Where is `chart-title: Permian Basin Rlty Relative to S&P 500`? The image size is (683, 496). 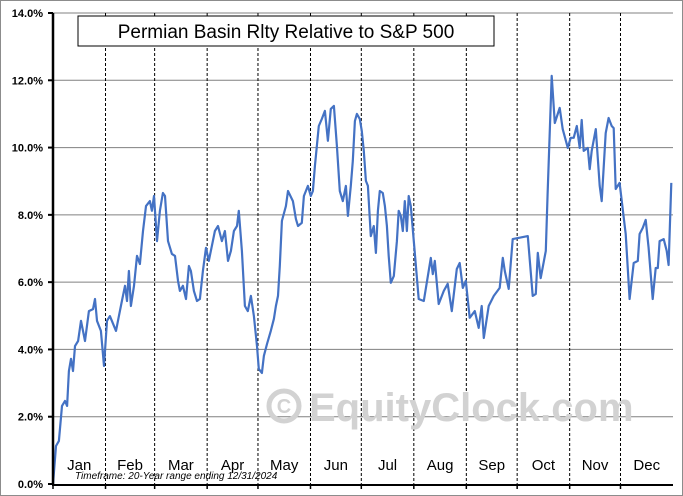 chart-title: Permian Basin Rlty Relative to S&P 500 is located at coordinates (286, 32).